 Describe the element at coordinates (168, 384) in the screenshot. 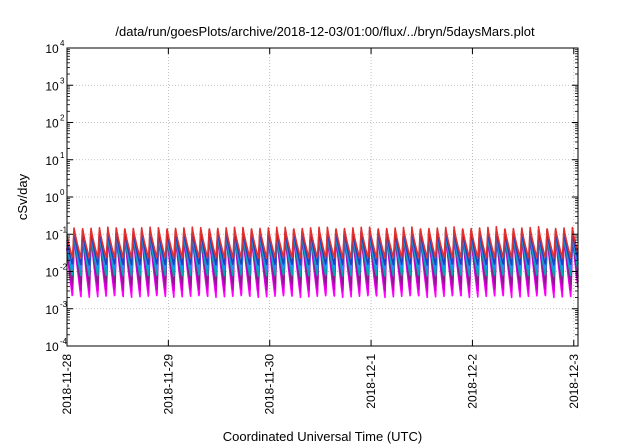

I see `x-tick-label: 2018-11-29` at that location.